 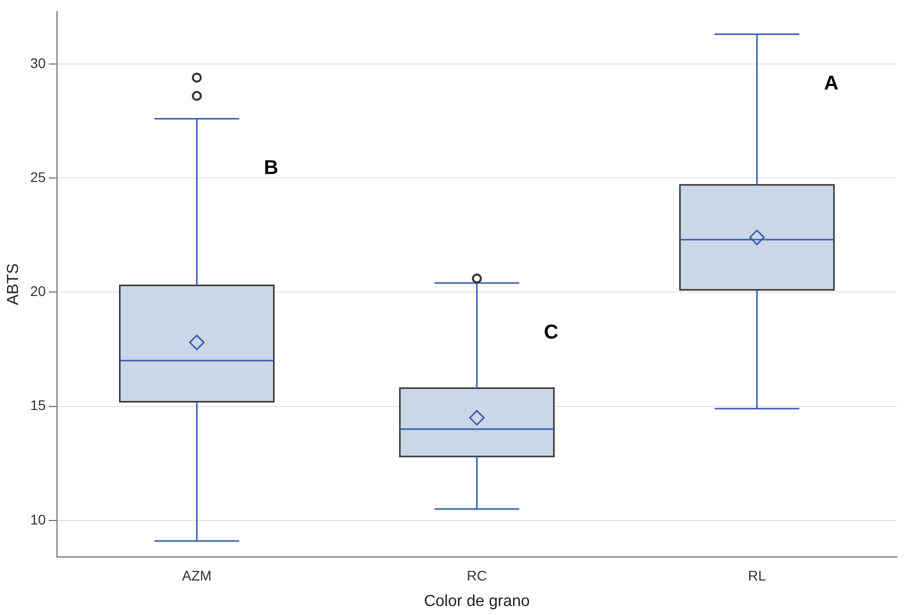 I want to click on x-tick-label: RC, so click(x=477, y=575).